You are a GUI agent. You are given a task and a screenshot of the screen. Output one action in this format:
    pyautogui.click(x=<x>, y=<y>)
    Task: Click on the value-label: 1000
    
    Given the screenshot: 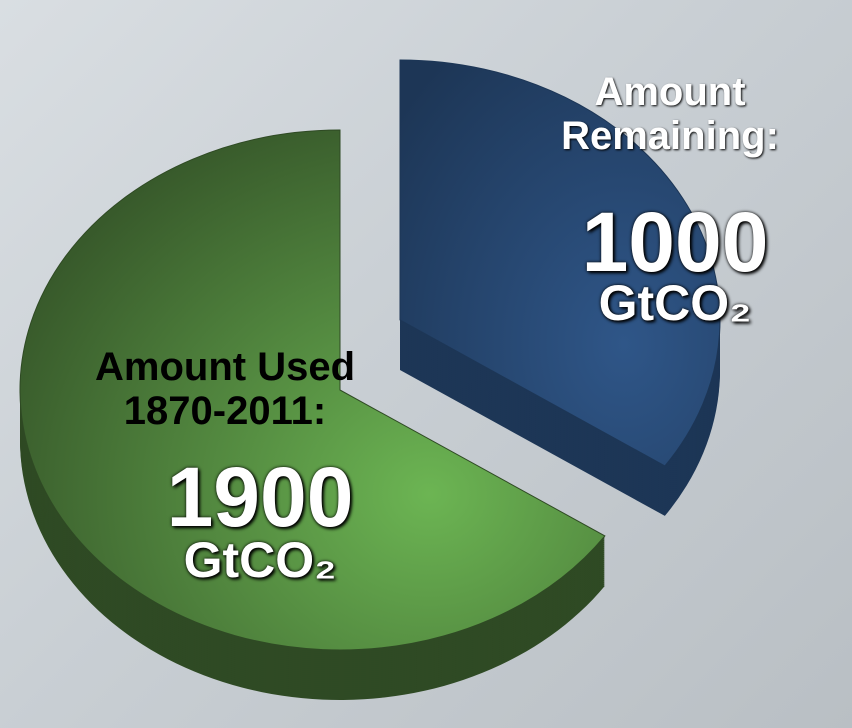 What is the action you would take?
    pyautogui.click(x=675, y=242)
    